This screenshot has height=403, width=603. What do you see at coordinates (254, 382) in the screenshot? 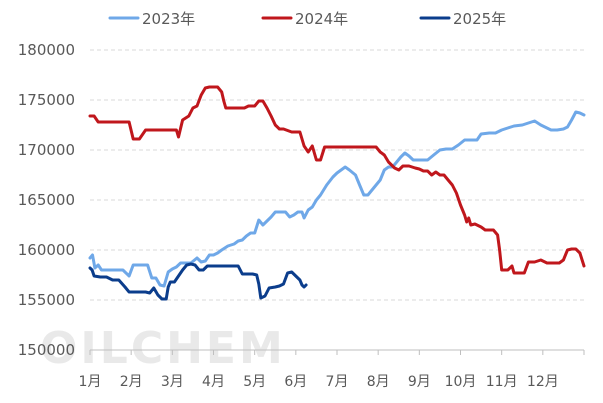
I see `x-tick-label: 5月` at bounding box center [254, 382].